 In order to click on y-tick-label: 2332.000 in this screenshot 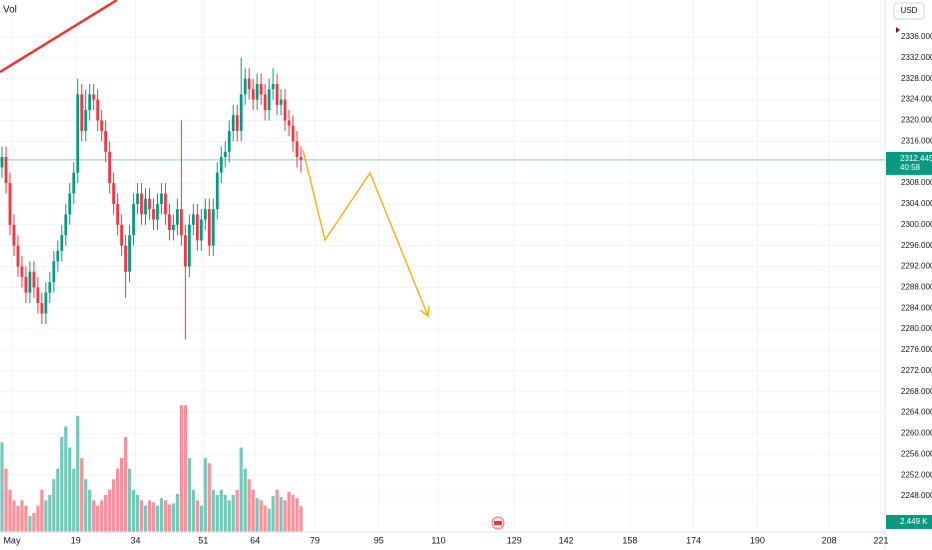, I will do `click(916, 57)`.